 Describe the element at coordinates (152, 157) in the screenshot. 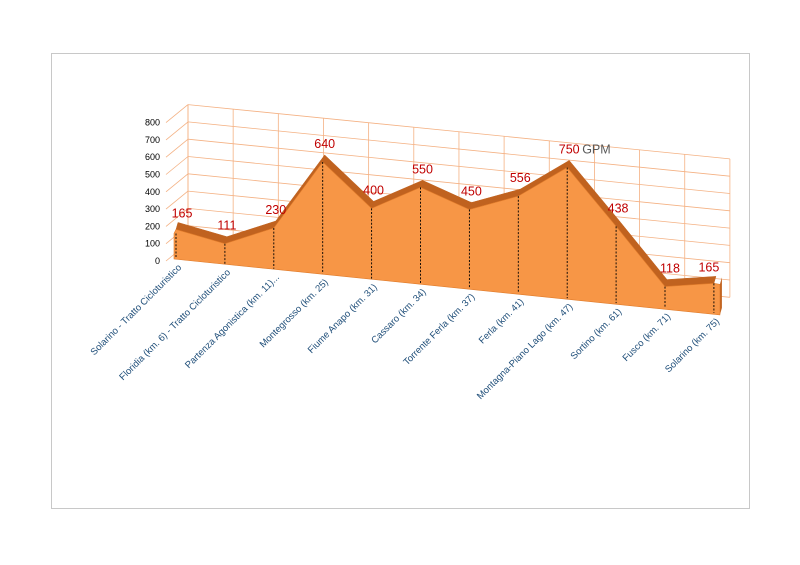

I see `y-tick-label: 600` at that location.